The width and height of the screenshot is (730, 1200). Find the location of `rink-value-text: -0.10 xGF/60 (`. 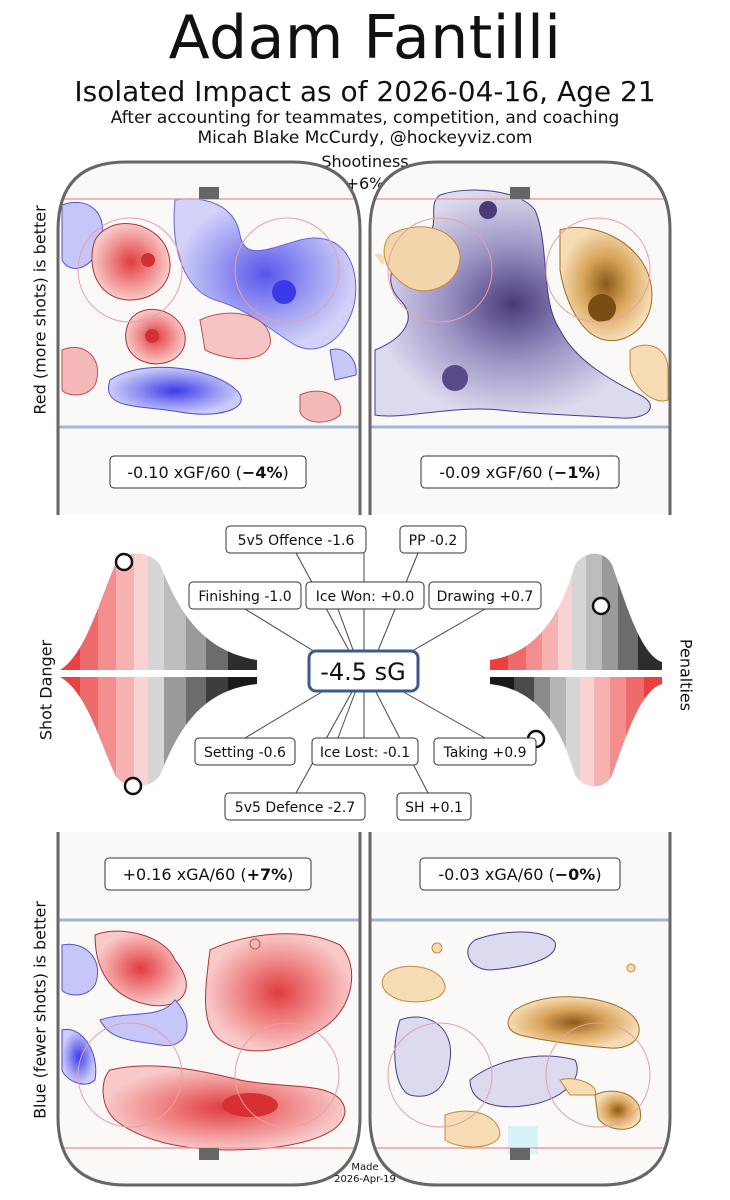

rink-value-text: -0.10 xGF/60 ( is located at coordinates (184, 472).